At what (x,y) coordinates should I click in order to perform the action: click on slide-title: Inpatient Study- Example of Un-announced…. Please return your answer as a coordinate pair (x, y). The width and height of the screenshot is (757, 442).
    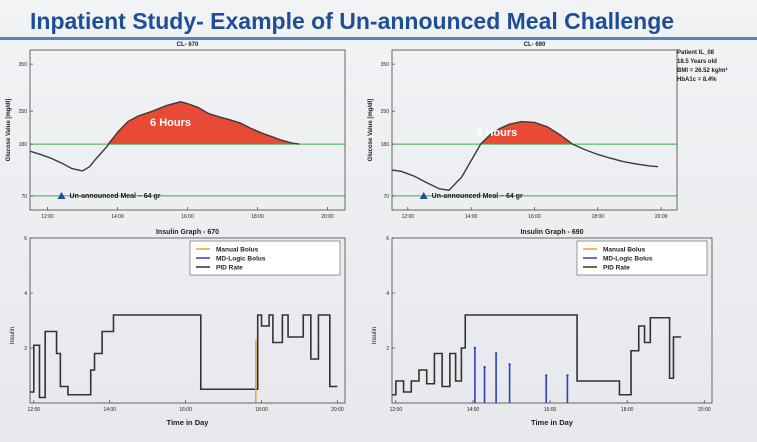
    Looking at the image, I should click on (352, 21).